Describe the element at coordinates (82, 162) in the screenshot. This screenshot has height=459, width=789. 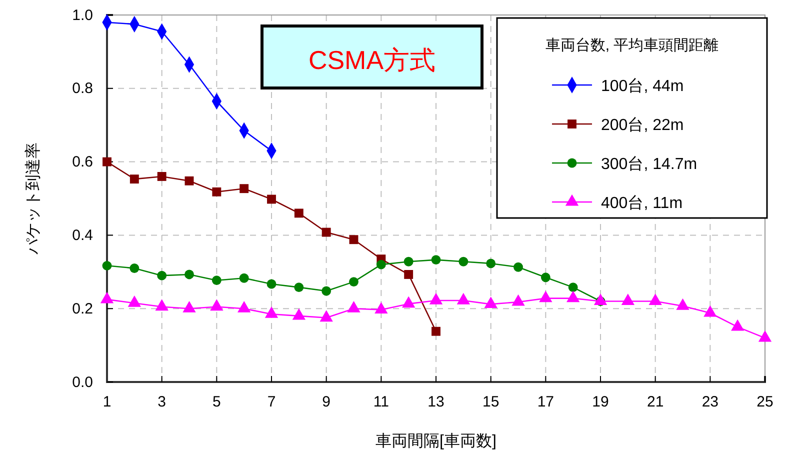
I see `y-tick-label: 0.6` at that location.